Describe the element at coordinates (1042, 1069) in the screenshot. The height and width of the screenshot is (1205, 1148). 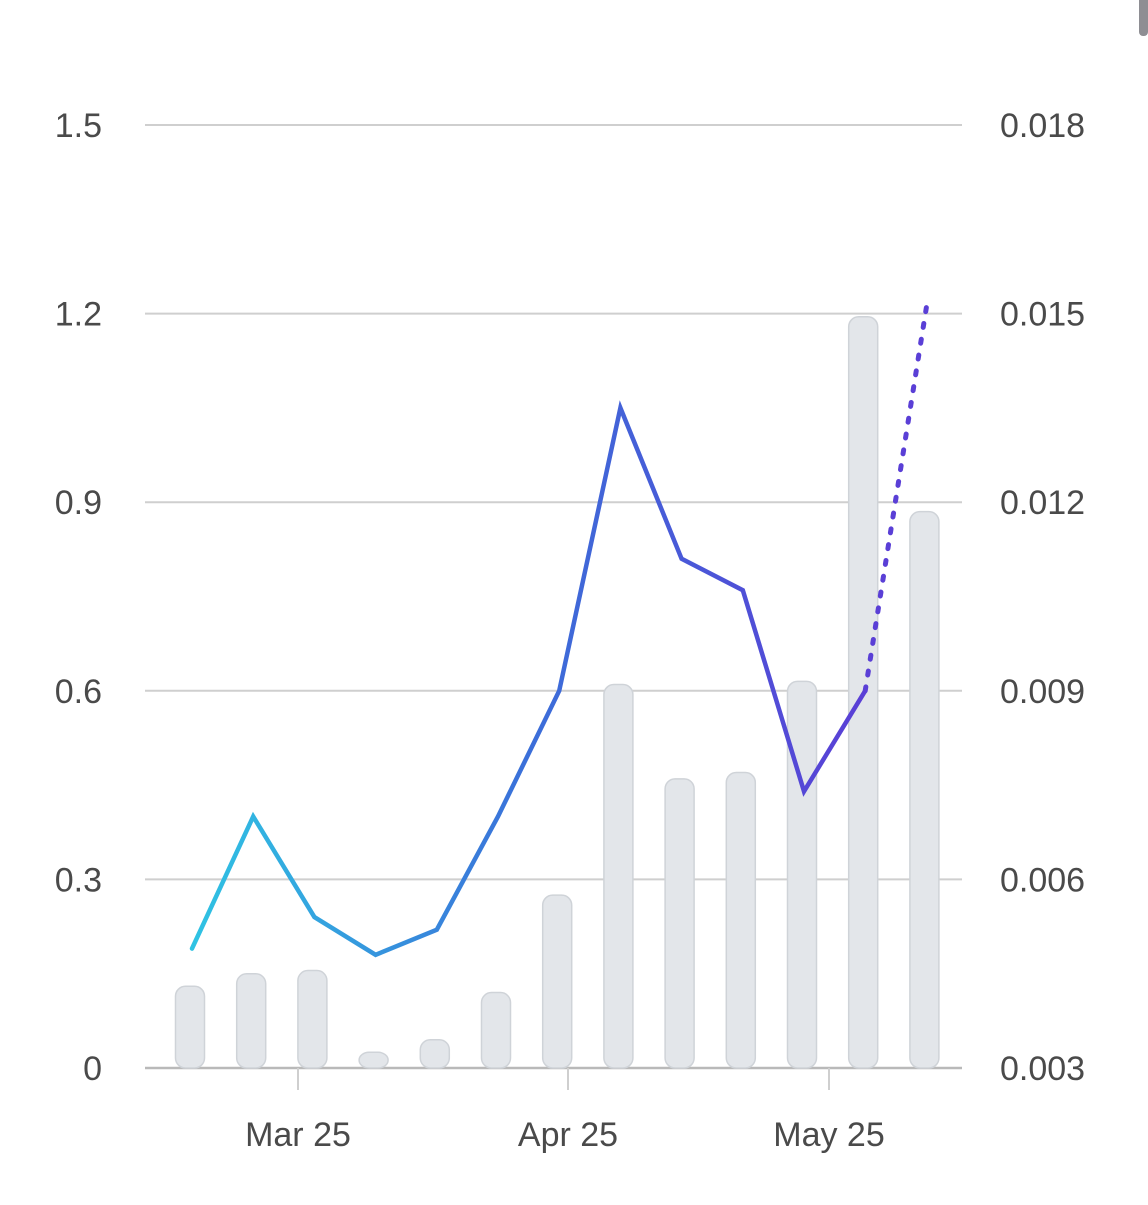
I see `right-axis-tick-label: 0.003` at that location.